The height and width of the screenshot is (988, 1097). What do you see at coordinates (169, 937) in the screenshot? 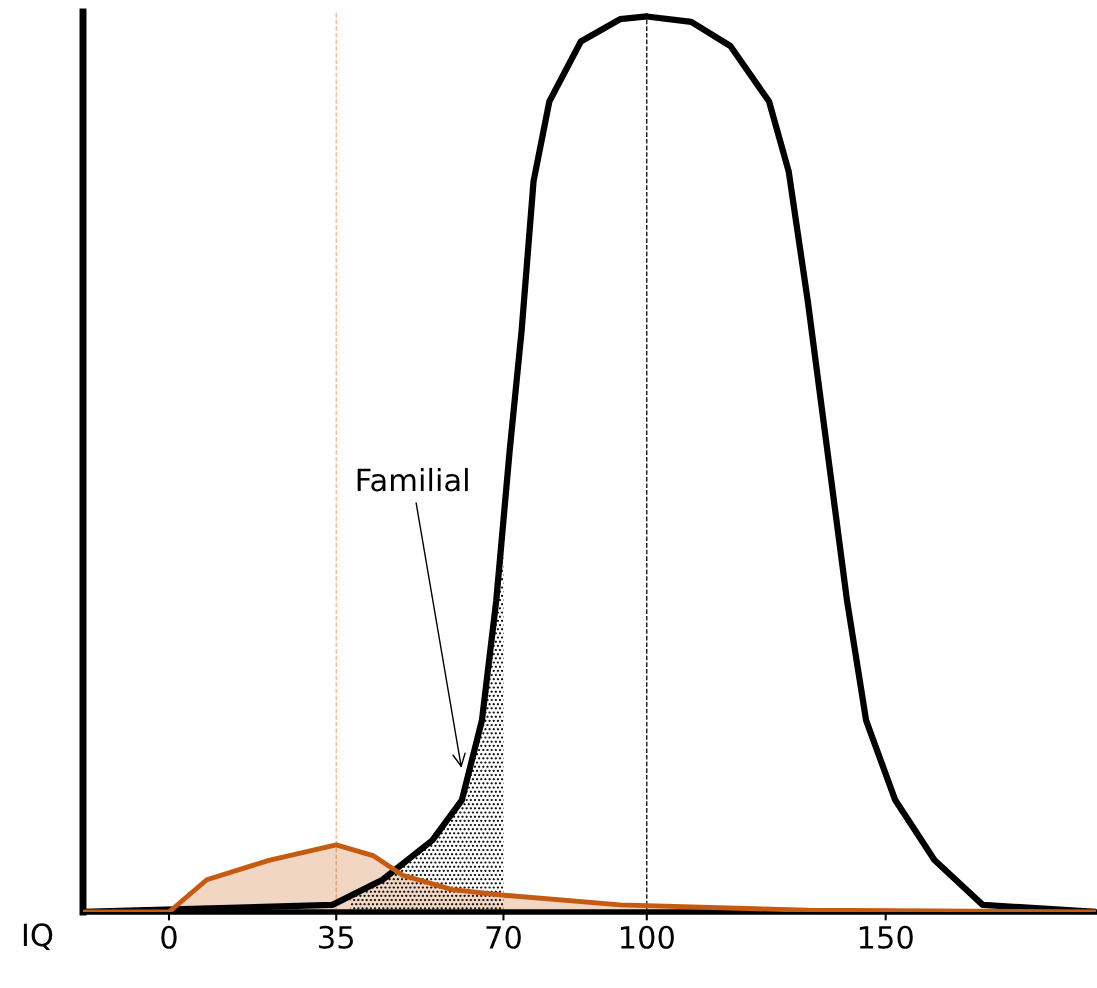
I see `x-tick-label: 0` at bounding box center [169, 937].